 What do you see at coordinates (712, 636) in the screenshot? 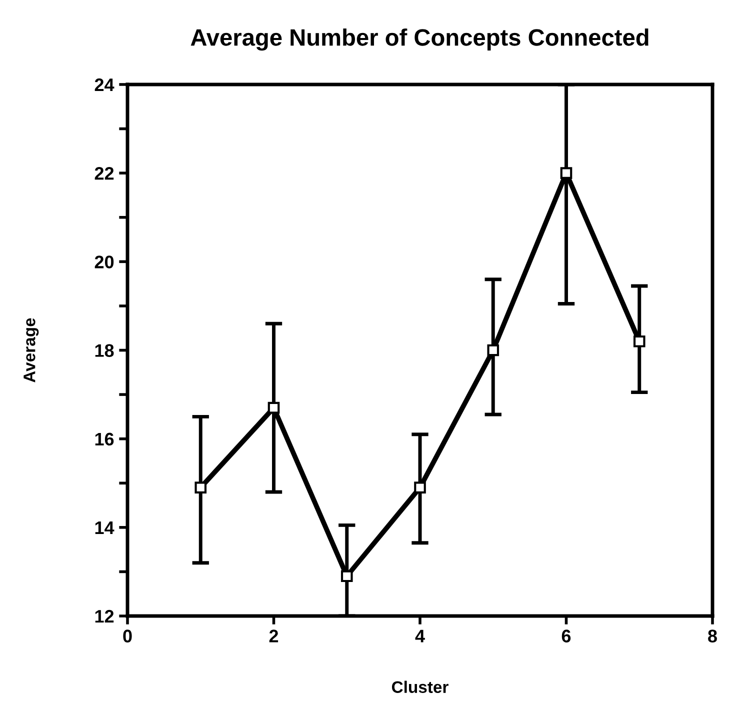
I see `x-tick-label: 8` at bounding box center [712, 636].